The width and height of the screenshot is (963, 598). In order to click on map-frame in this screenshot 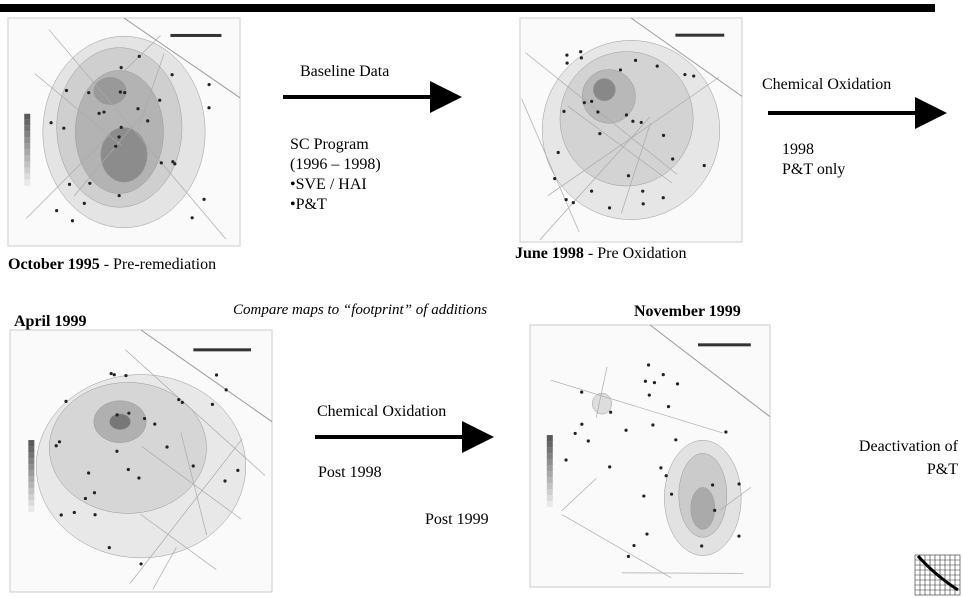, I will do `click(650, 456)`.